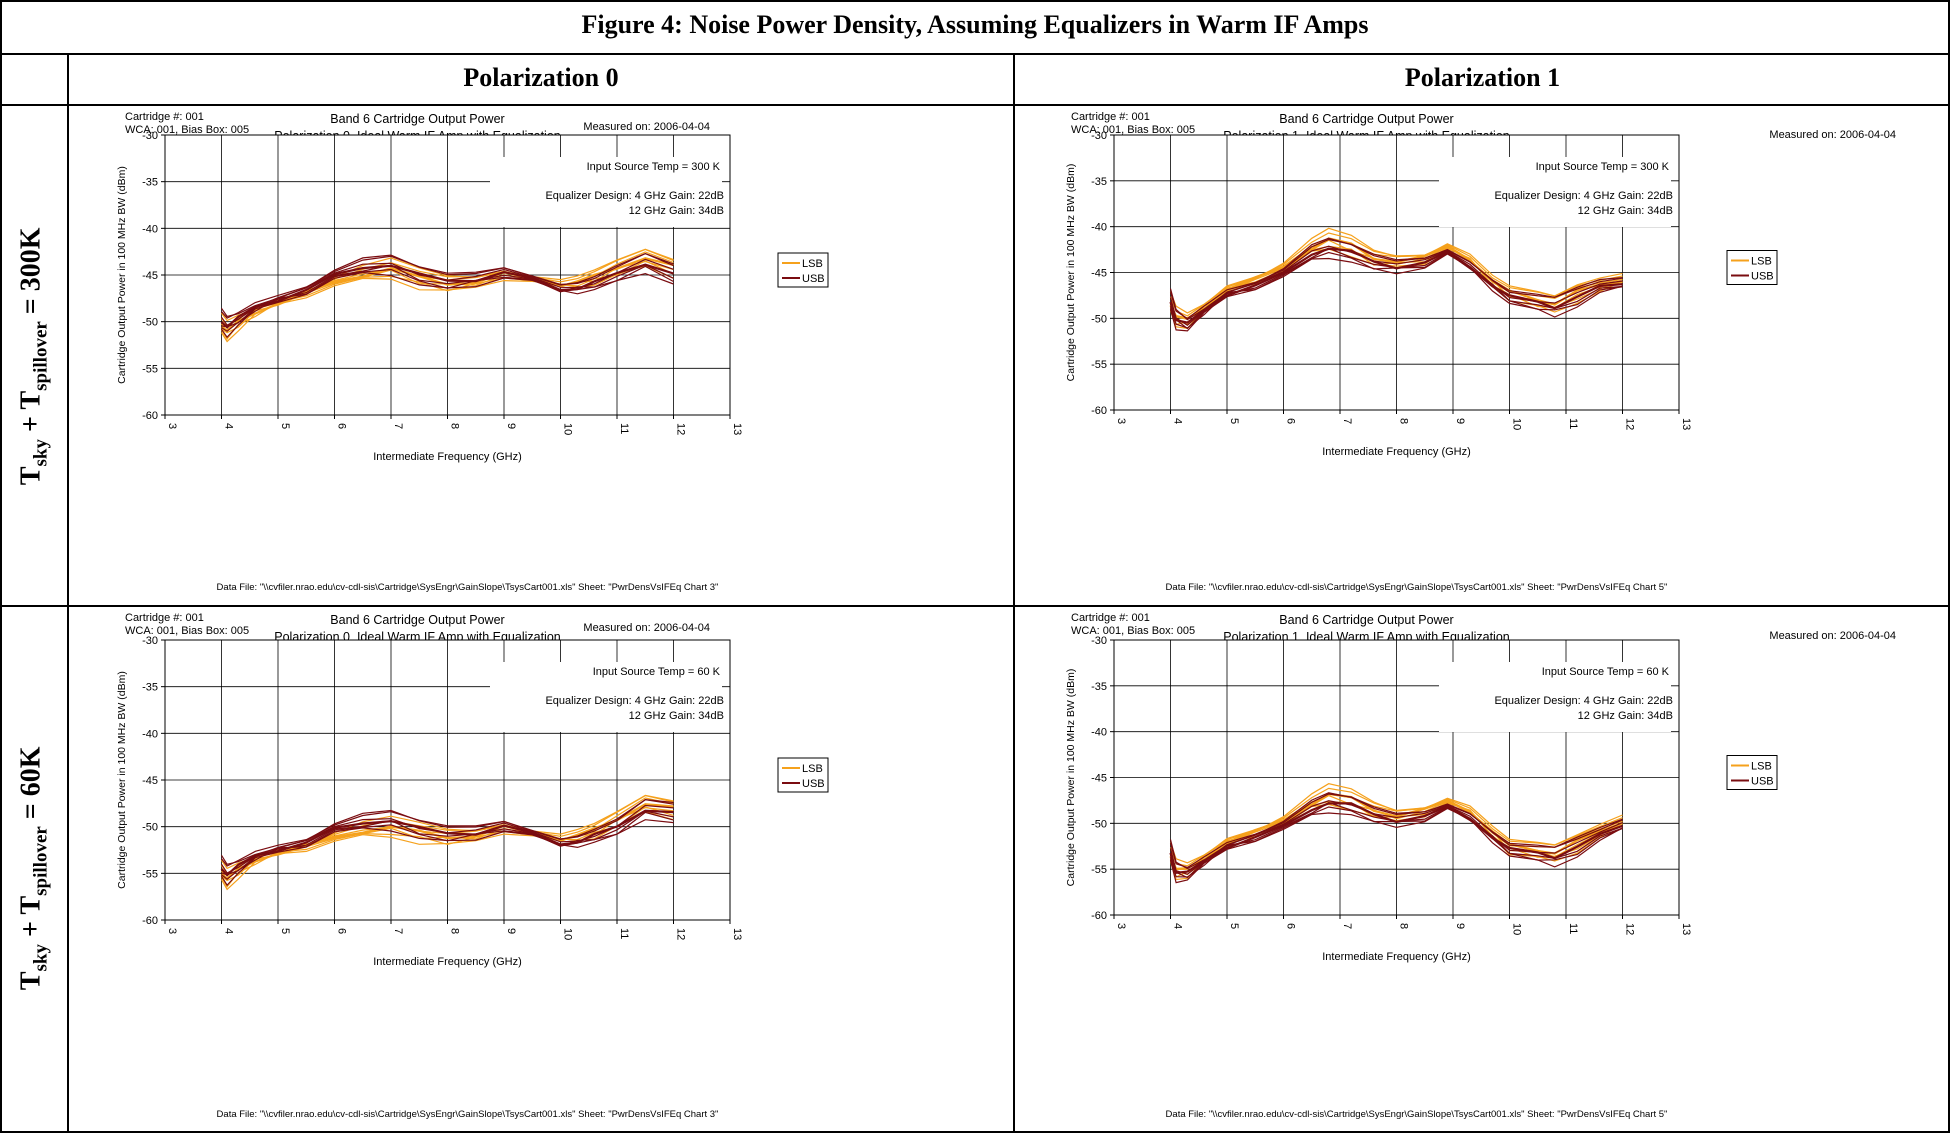 This screenshot has width=1950, height=1133. I want to click on divider-rowlabel, so click(68, 593).